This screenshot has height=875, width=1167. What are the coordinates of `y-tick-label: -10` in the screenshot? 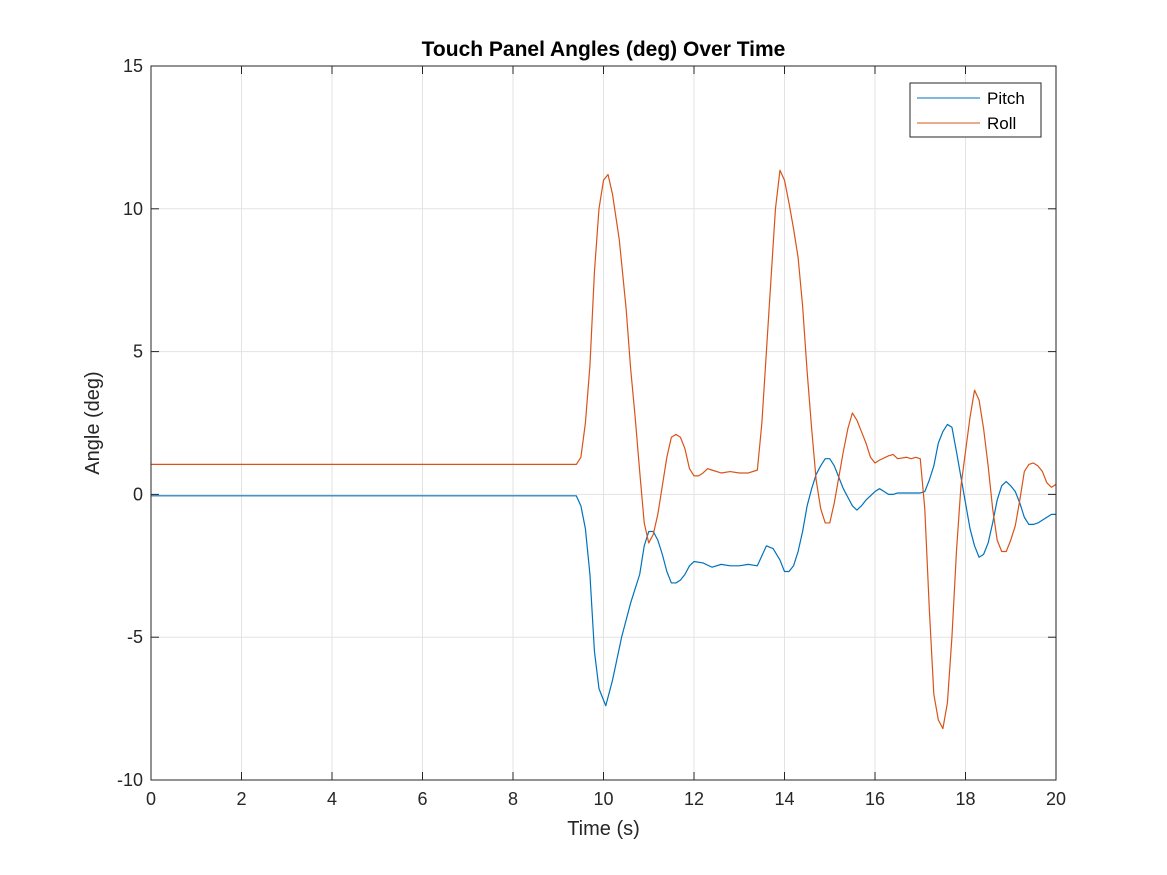 It's located at (130, 780).